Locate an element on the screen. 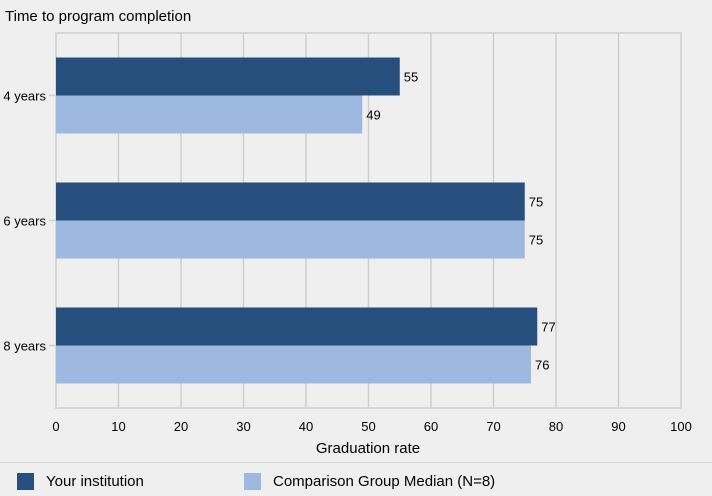  data-label-your-institution-6-years: 75 is located at coordinates (536, 202).